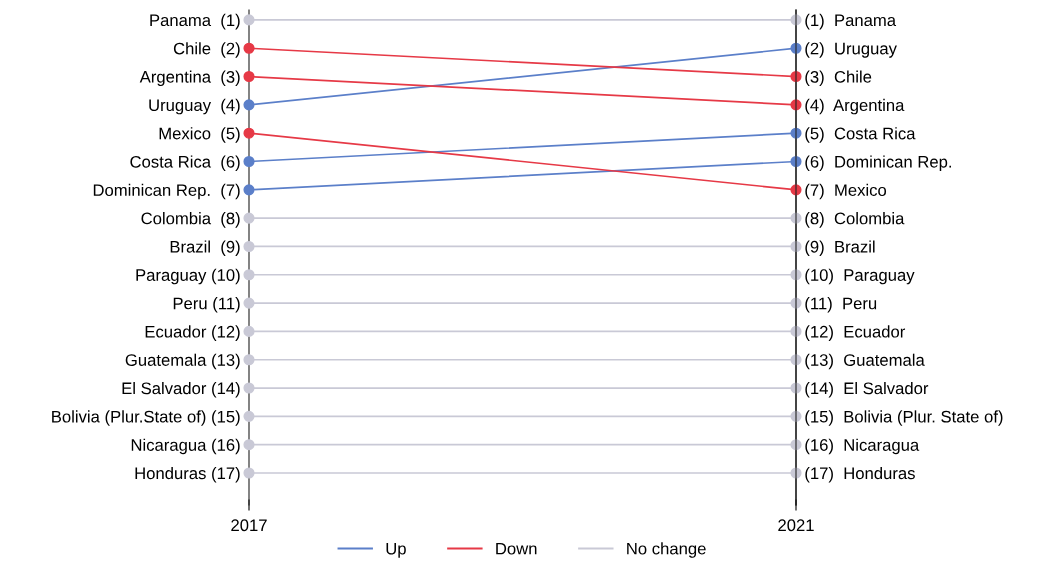 This screenshot has width=1058, height=571. I want to click on y-tick-label: Peru (11), so click(206, 305).